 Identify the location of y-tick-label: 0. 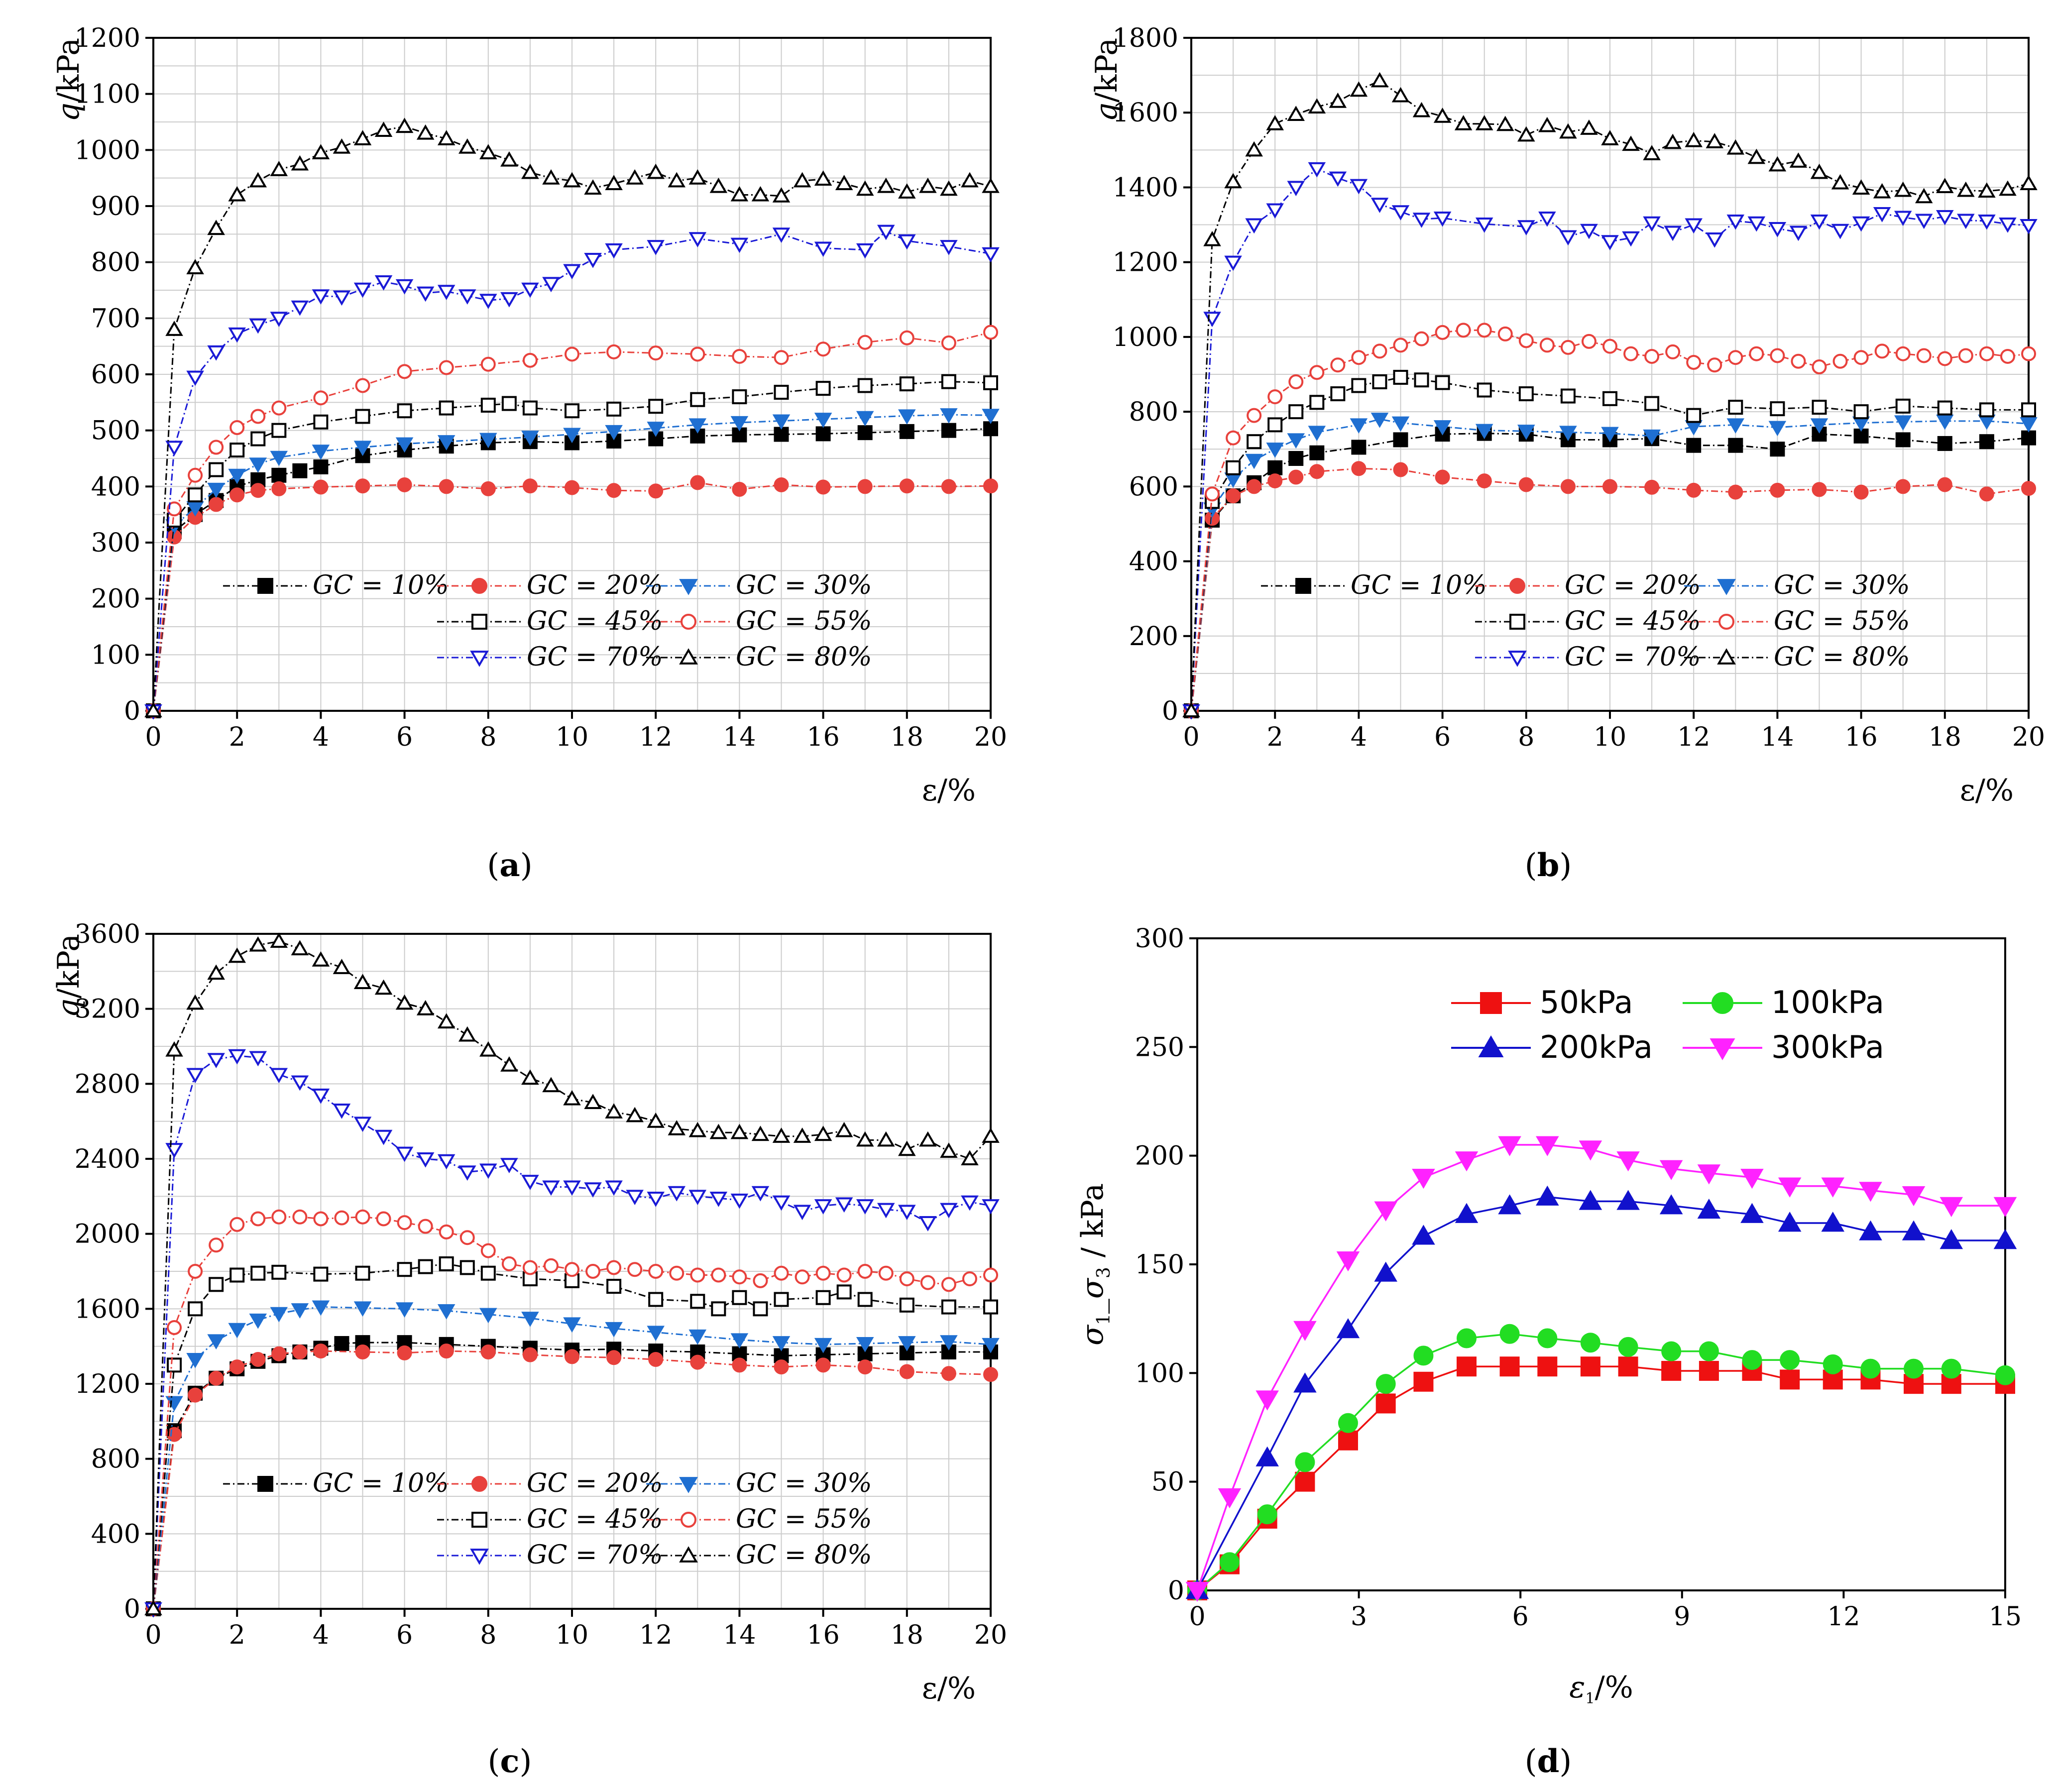
(132, 1609).